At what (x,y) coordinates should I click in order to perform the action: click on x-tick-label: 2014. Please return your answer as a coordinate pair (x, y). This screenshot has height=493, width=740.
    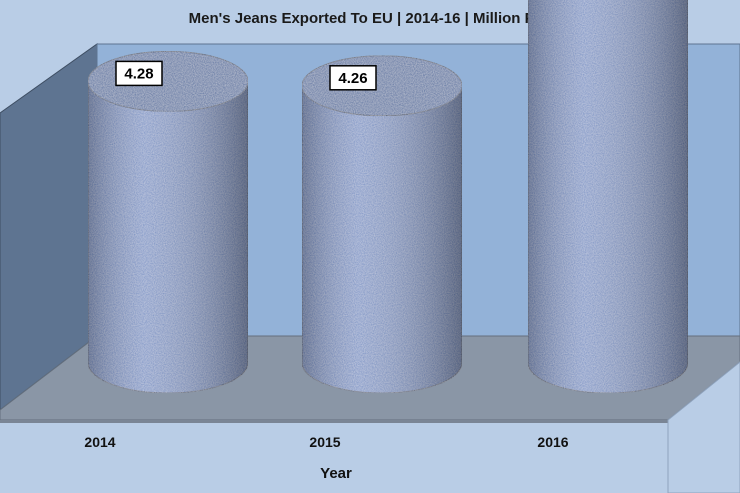
    Looking at the image, I should click on (99, 442).